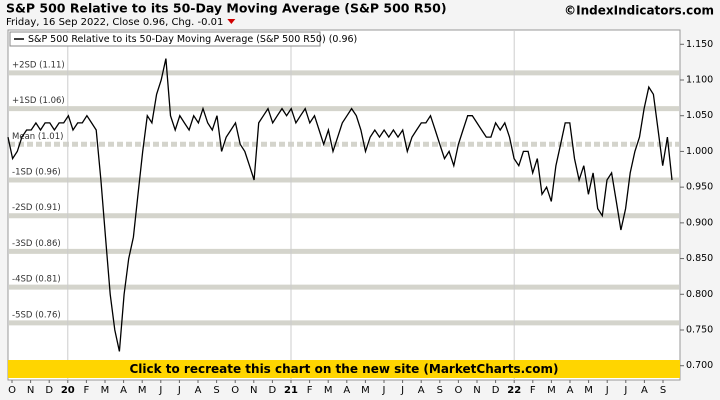 Image resolution: width=720 pixels, height=400 pixels. What do you see at coordinates (38, 65) in the screenshot?
I see `band-label: +2SD (1.11)` at bounding box center [38, 65].